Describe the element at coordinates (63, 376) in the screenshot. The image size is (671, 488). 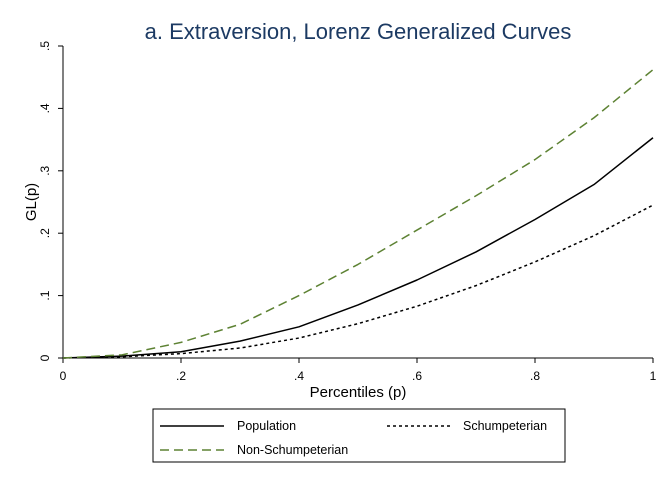
I see `x-tick-label: 0` at that location.